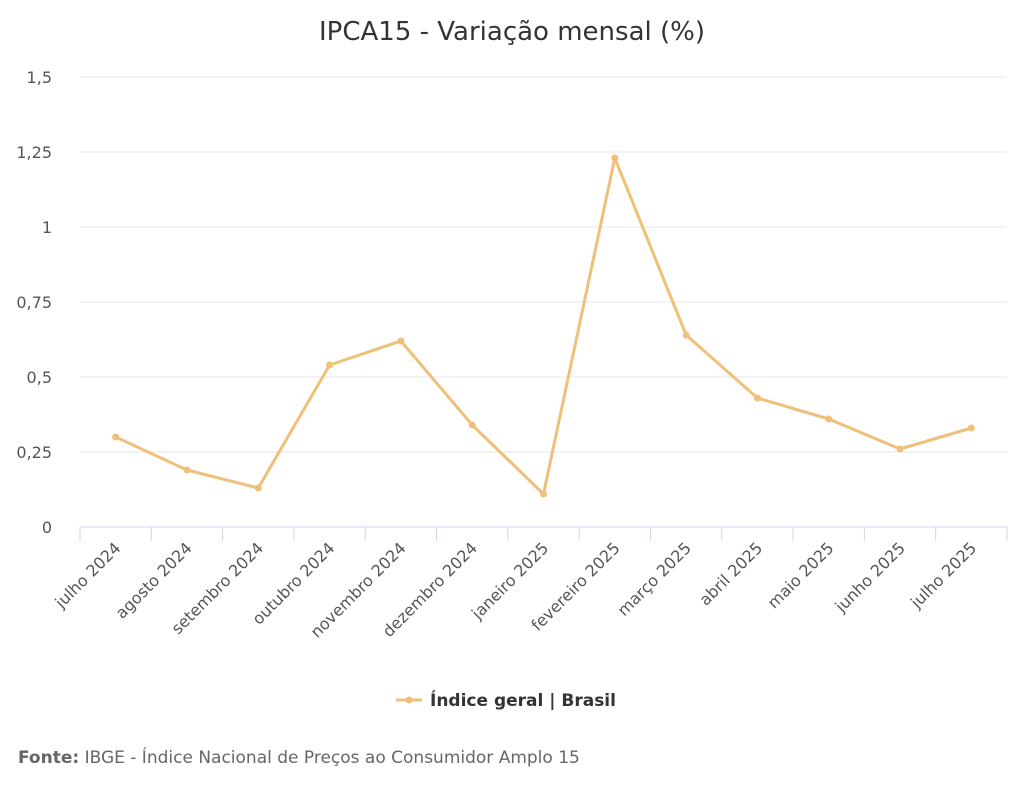  I want to click on y-tick-label: 0,75, so click(34, 302).